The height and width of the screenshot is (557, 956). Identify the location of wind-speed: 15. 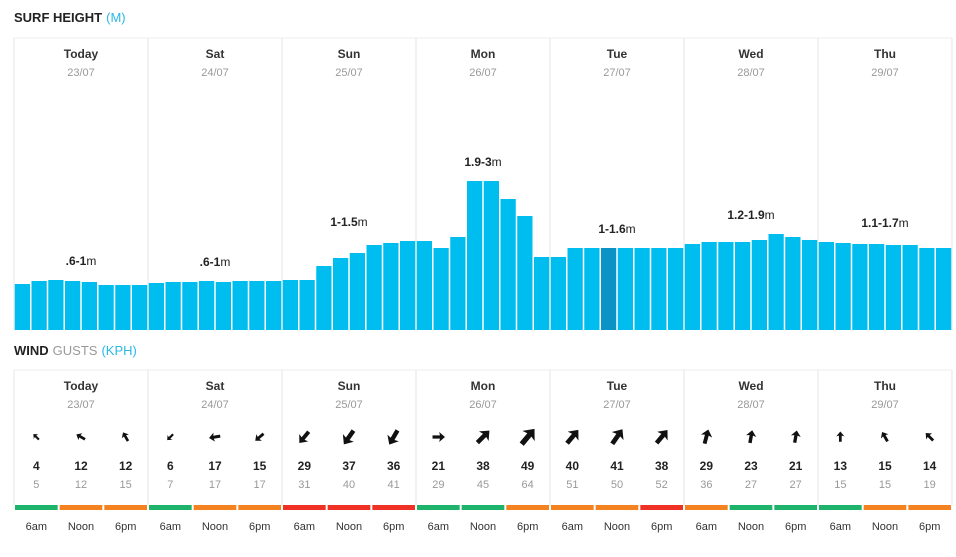
(260, 466).